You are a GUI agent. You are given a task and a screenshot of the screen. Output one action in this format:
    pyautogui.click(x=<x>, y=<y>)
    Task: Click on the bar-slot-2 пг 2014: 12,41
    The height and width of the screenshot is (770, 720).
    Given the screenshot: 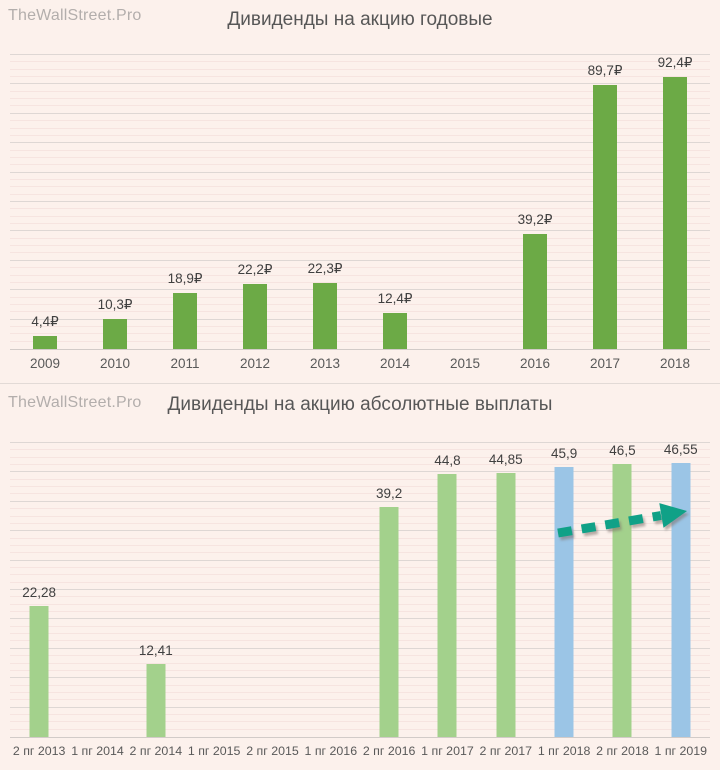 What is the action you would take?
    pyautogui.click(x=156, y=590)
    